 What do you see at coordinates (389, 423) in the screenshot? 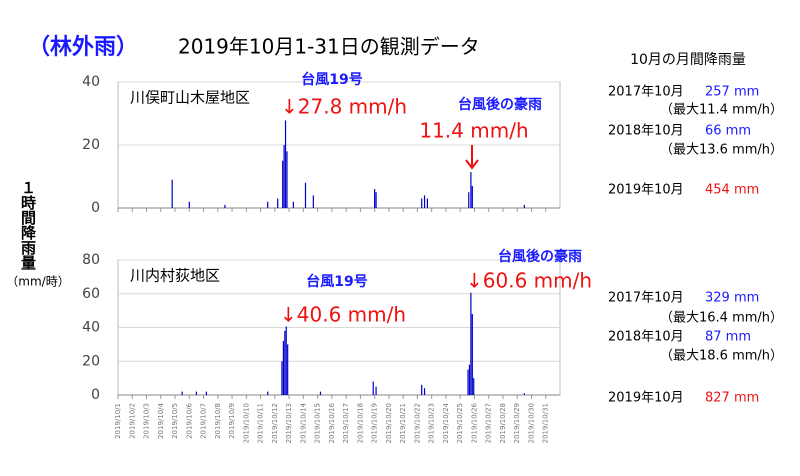
I see `x-tick-label: 2019/10/20` at bounding box center [389, 423].